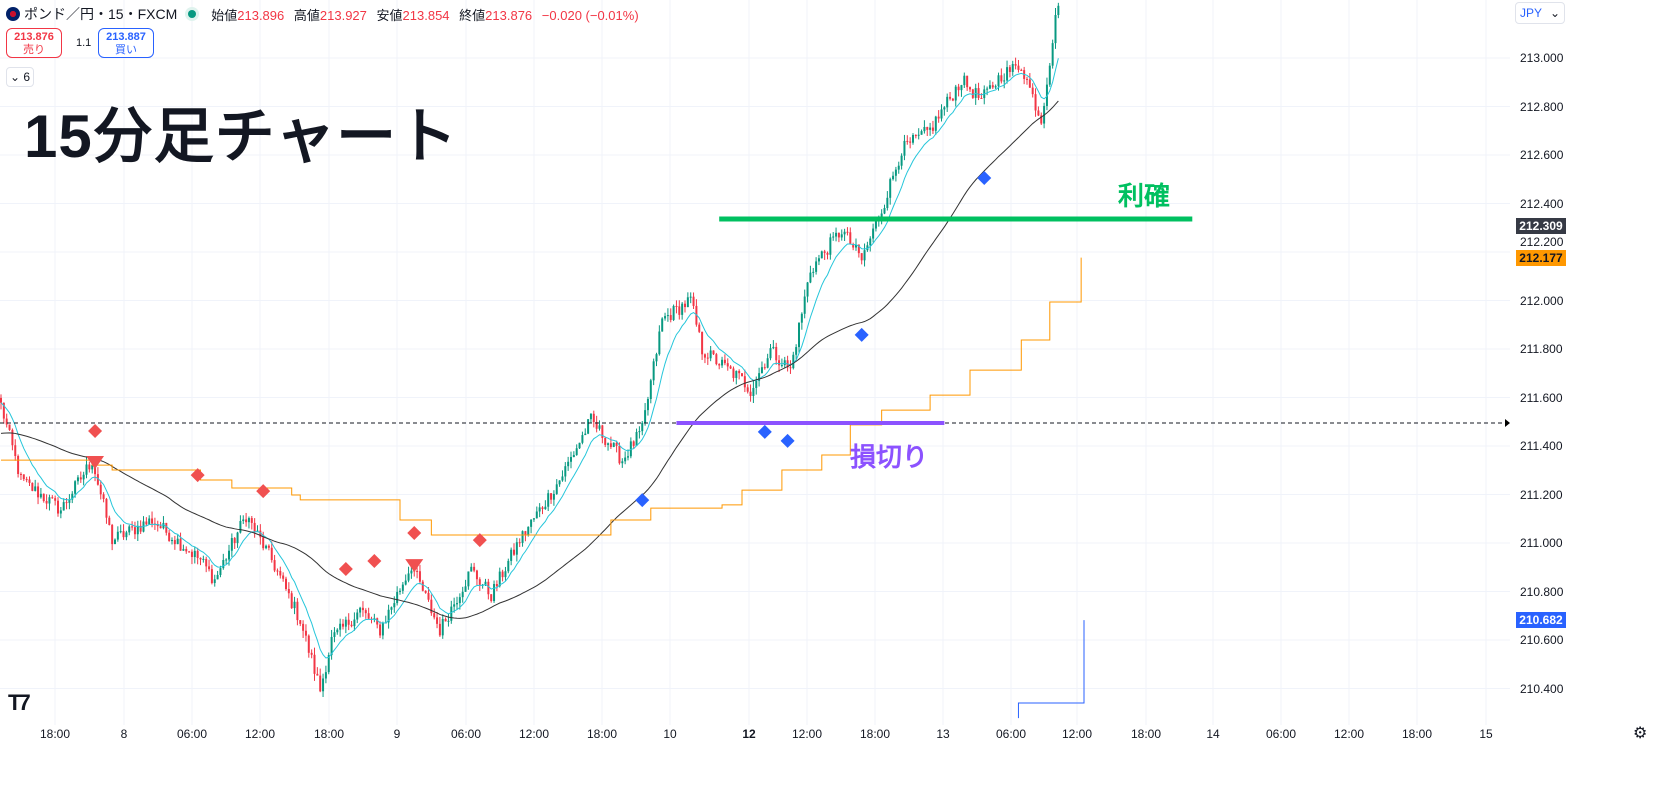 The height and width of the screenshot is (788, 1665). Describe the element at coordinates (20, 77) in the screenshot. I see `indicators-toggle: ⌄ 6` at that location.